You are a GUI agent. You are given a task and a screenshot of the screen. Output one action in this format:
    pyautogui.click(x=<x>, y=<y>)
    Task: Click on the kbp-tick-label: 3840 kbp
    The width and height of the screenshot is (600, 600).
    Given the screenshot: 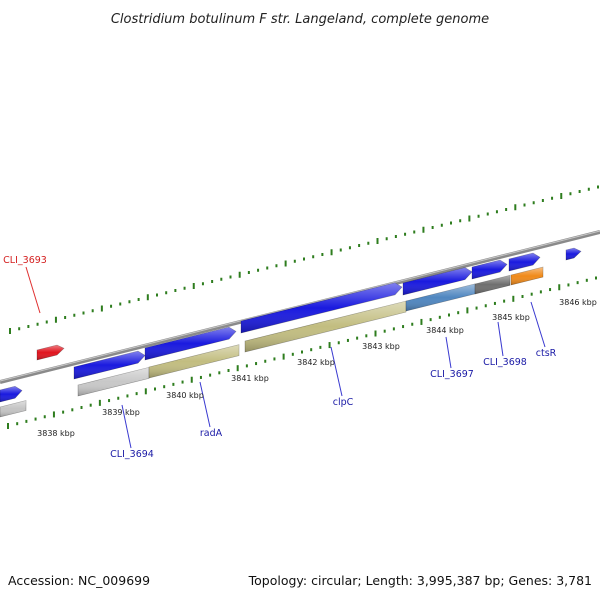 What is the action you would take?
    pyautogui.click(x=185, y=395)
    